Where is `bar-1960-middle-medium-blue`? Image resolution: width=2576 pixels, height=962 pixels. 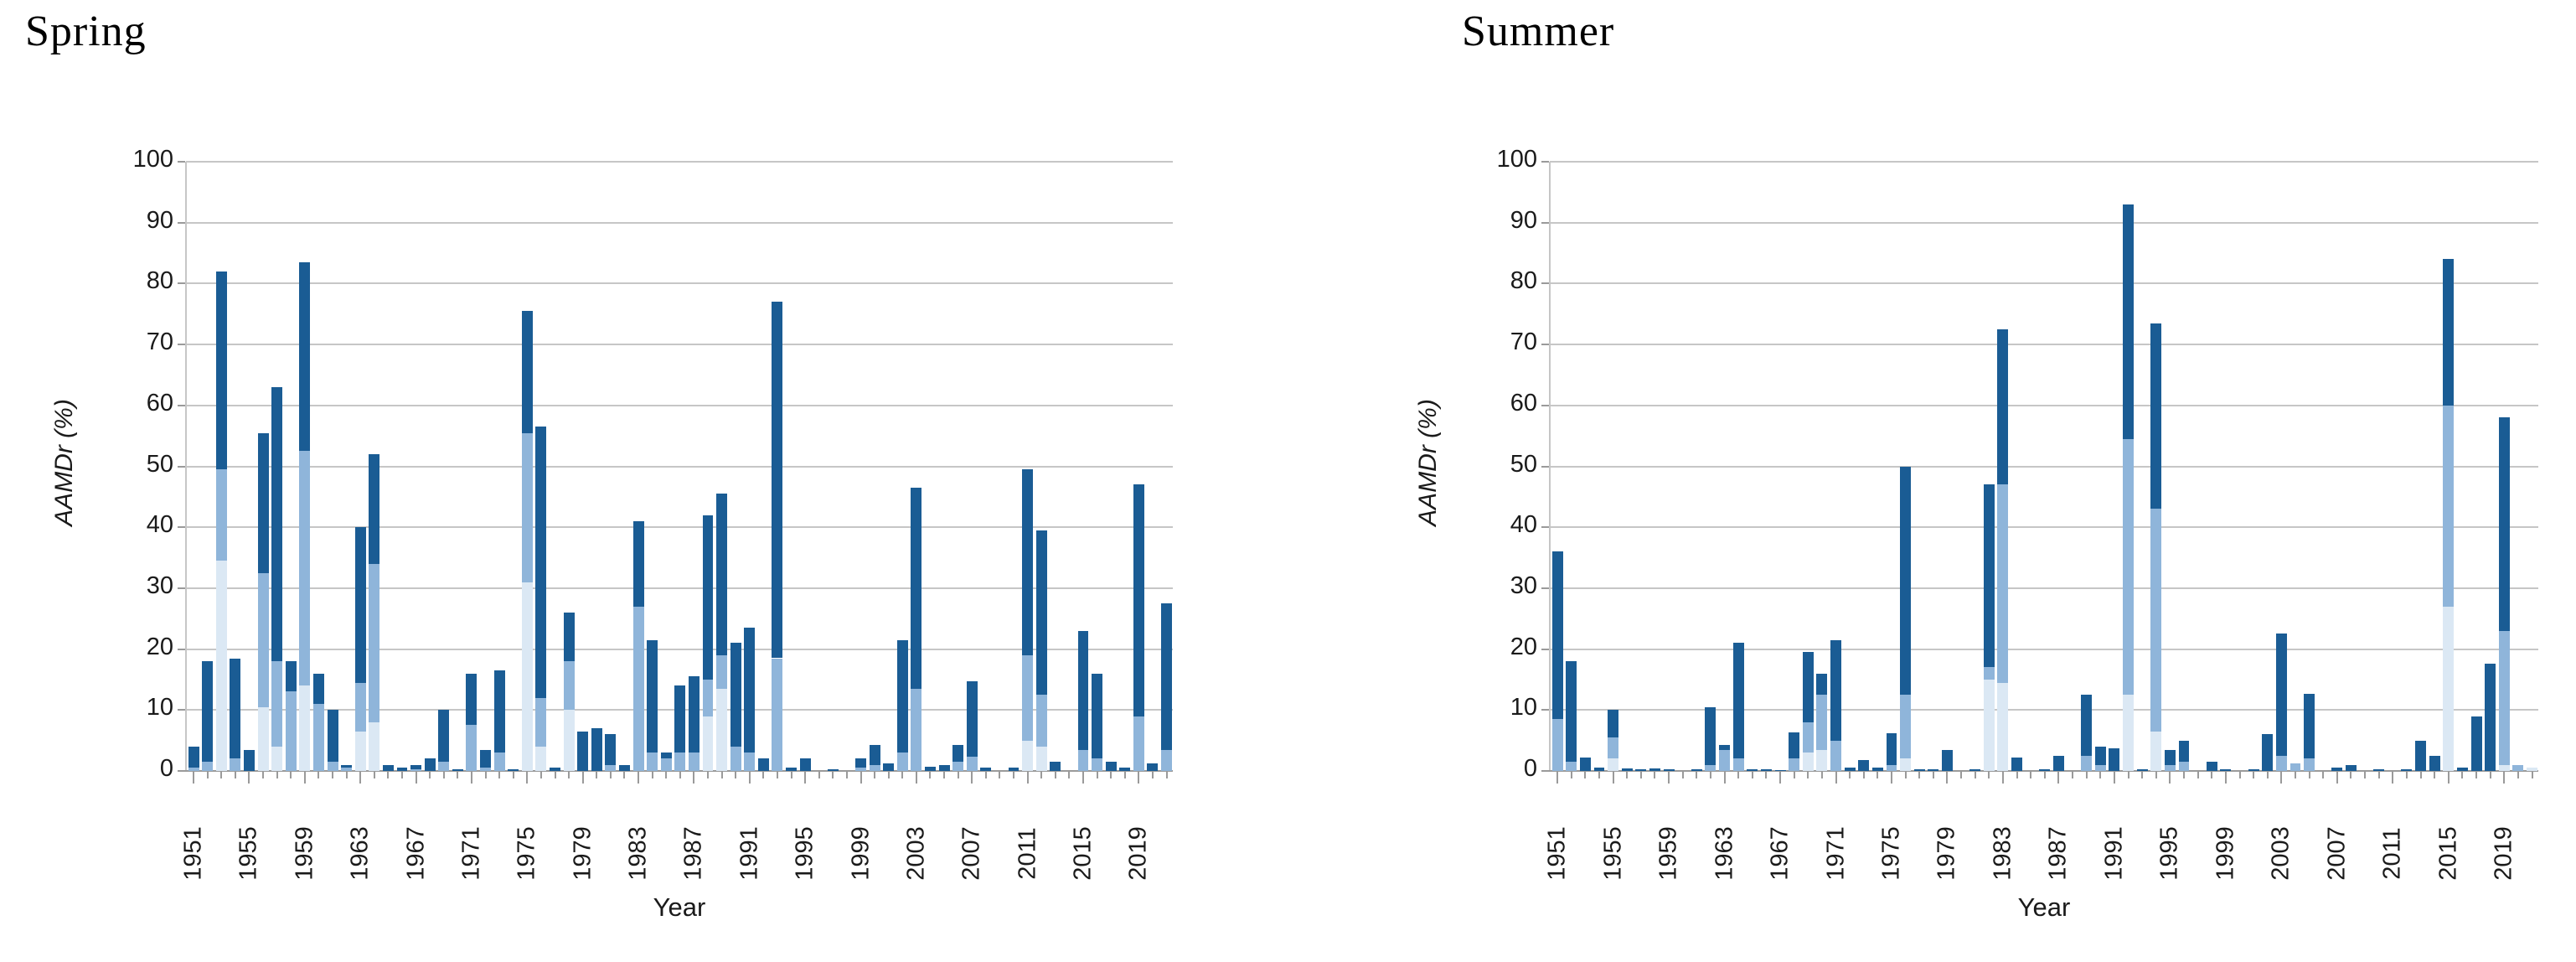
bar-1960-middle-medium-blue is located at coordinates (318, 737).